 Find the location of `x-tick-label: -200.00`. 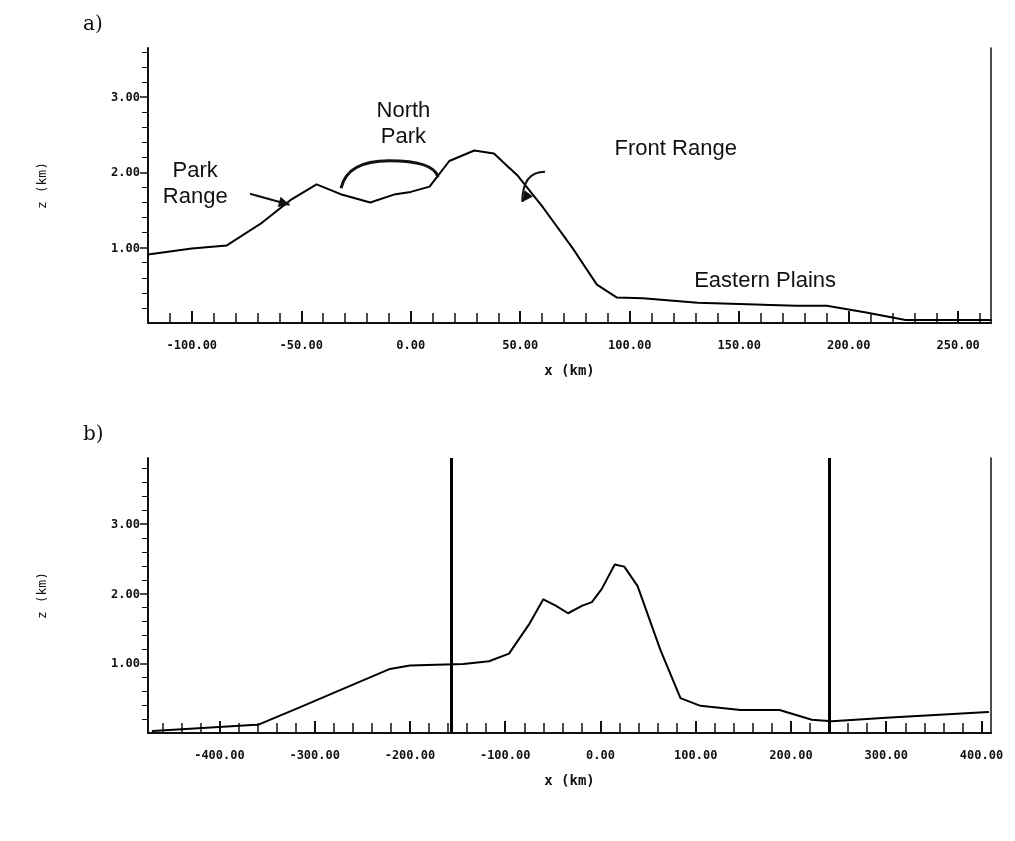

x-tick-label: -200.00 is located at coordinates (410, 755).